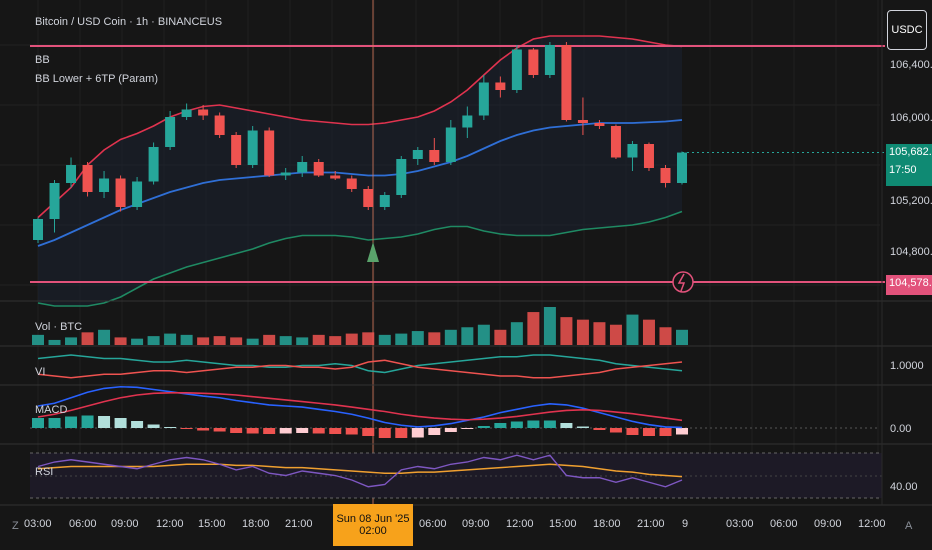 This screenshot has height=550, width=932. Describe the element at coordinates (96, 79) in the screenshot. I see `indicator-bb-lower-title: BB Lower + 6TP (Param)` at that location.